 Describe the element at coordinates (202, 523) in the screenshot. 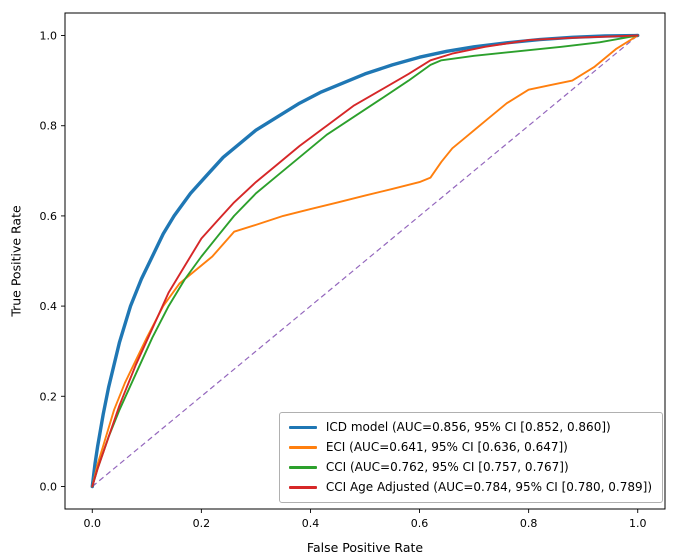

I see `x-tick-label: 0.2` at that location.